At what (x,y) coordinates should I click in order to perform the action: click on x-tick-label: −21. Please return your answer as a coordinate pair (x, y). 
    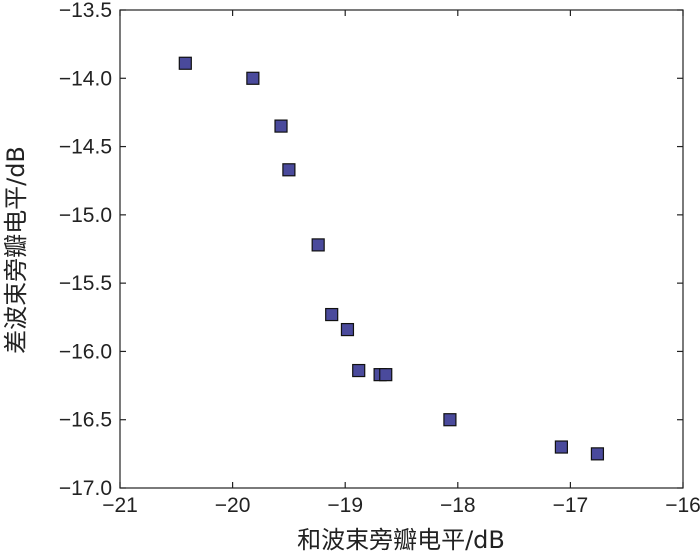
    Looking at the image, I should click on (120, 505).